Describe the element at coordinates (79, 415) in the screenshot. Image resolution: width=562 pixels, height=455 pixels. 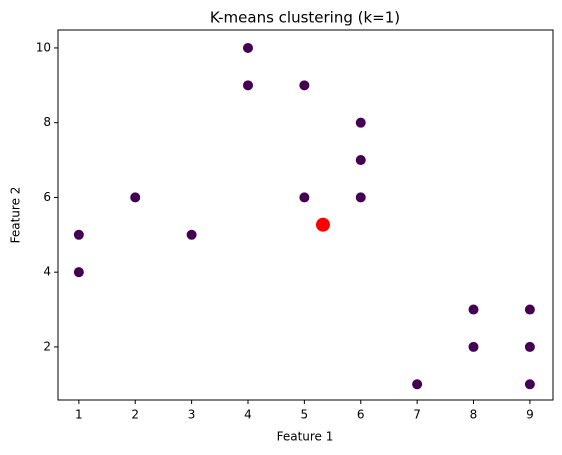
I see `x-tick-label: 1` at that location.